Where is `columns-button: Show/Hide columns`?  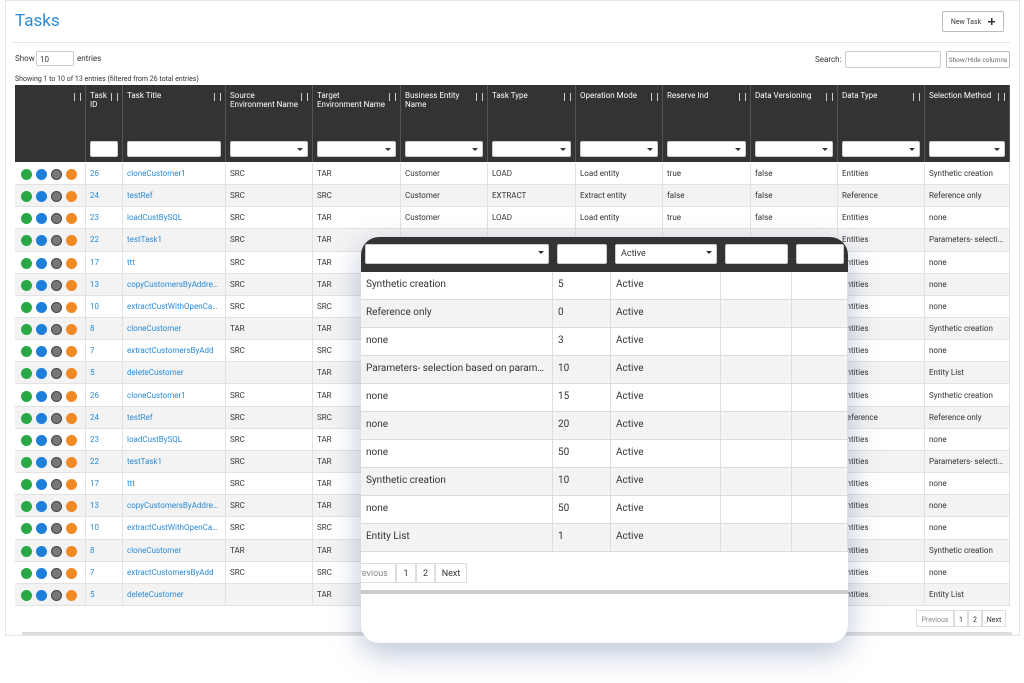
columns-button: Show/Hide columns is located at coordinates (978, 59).